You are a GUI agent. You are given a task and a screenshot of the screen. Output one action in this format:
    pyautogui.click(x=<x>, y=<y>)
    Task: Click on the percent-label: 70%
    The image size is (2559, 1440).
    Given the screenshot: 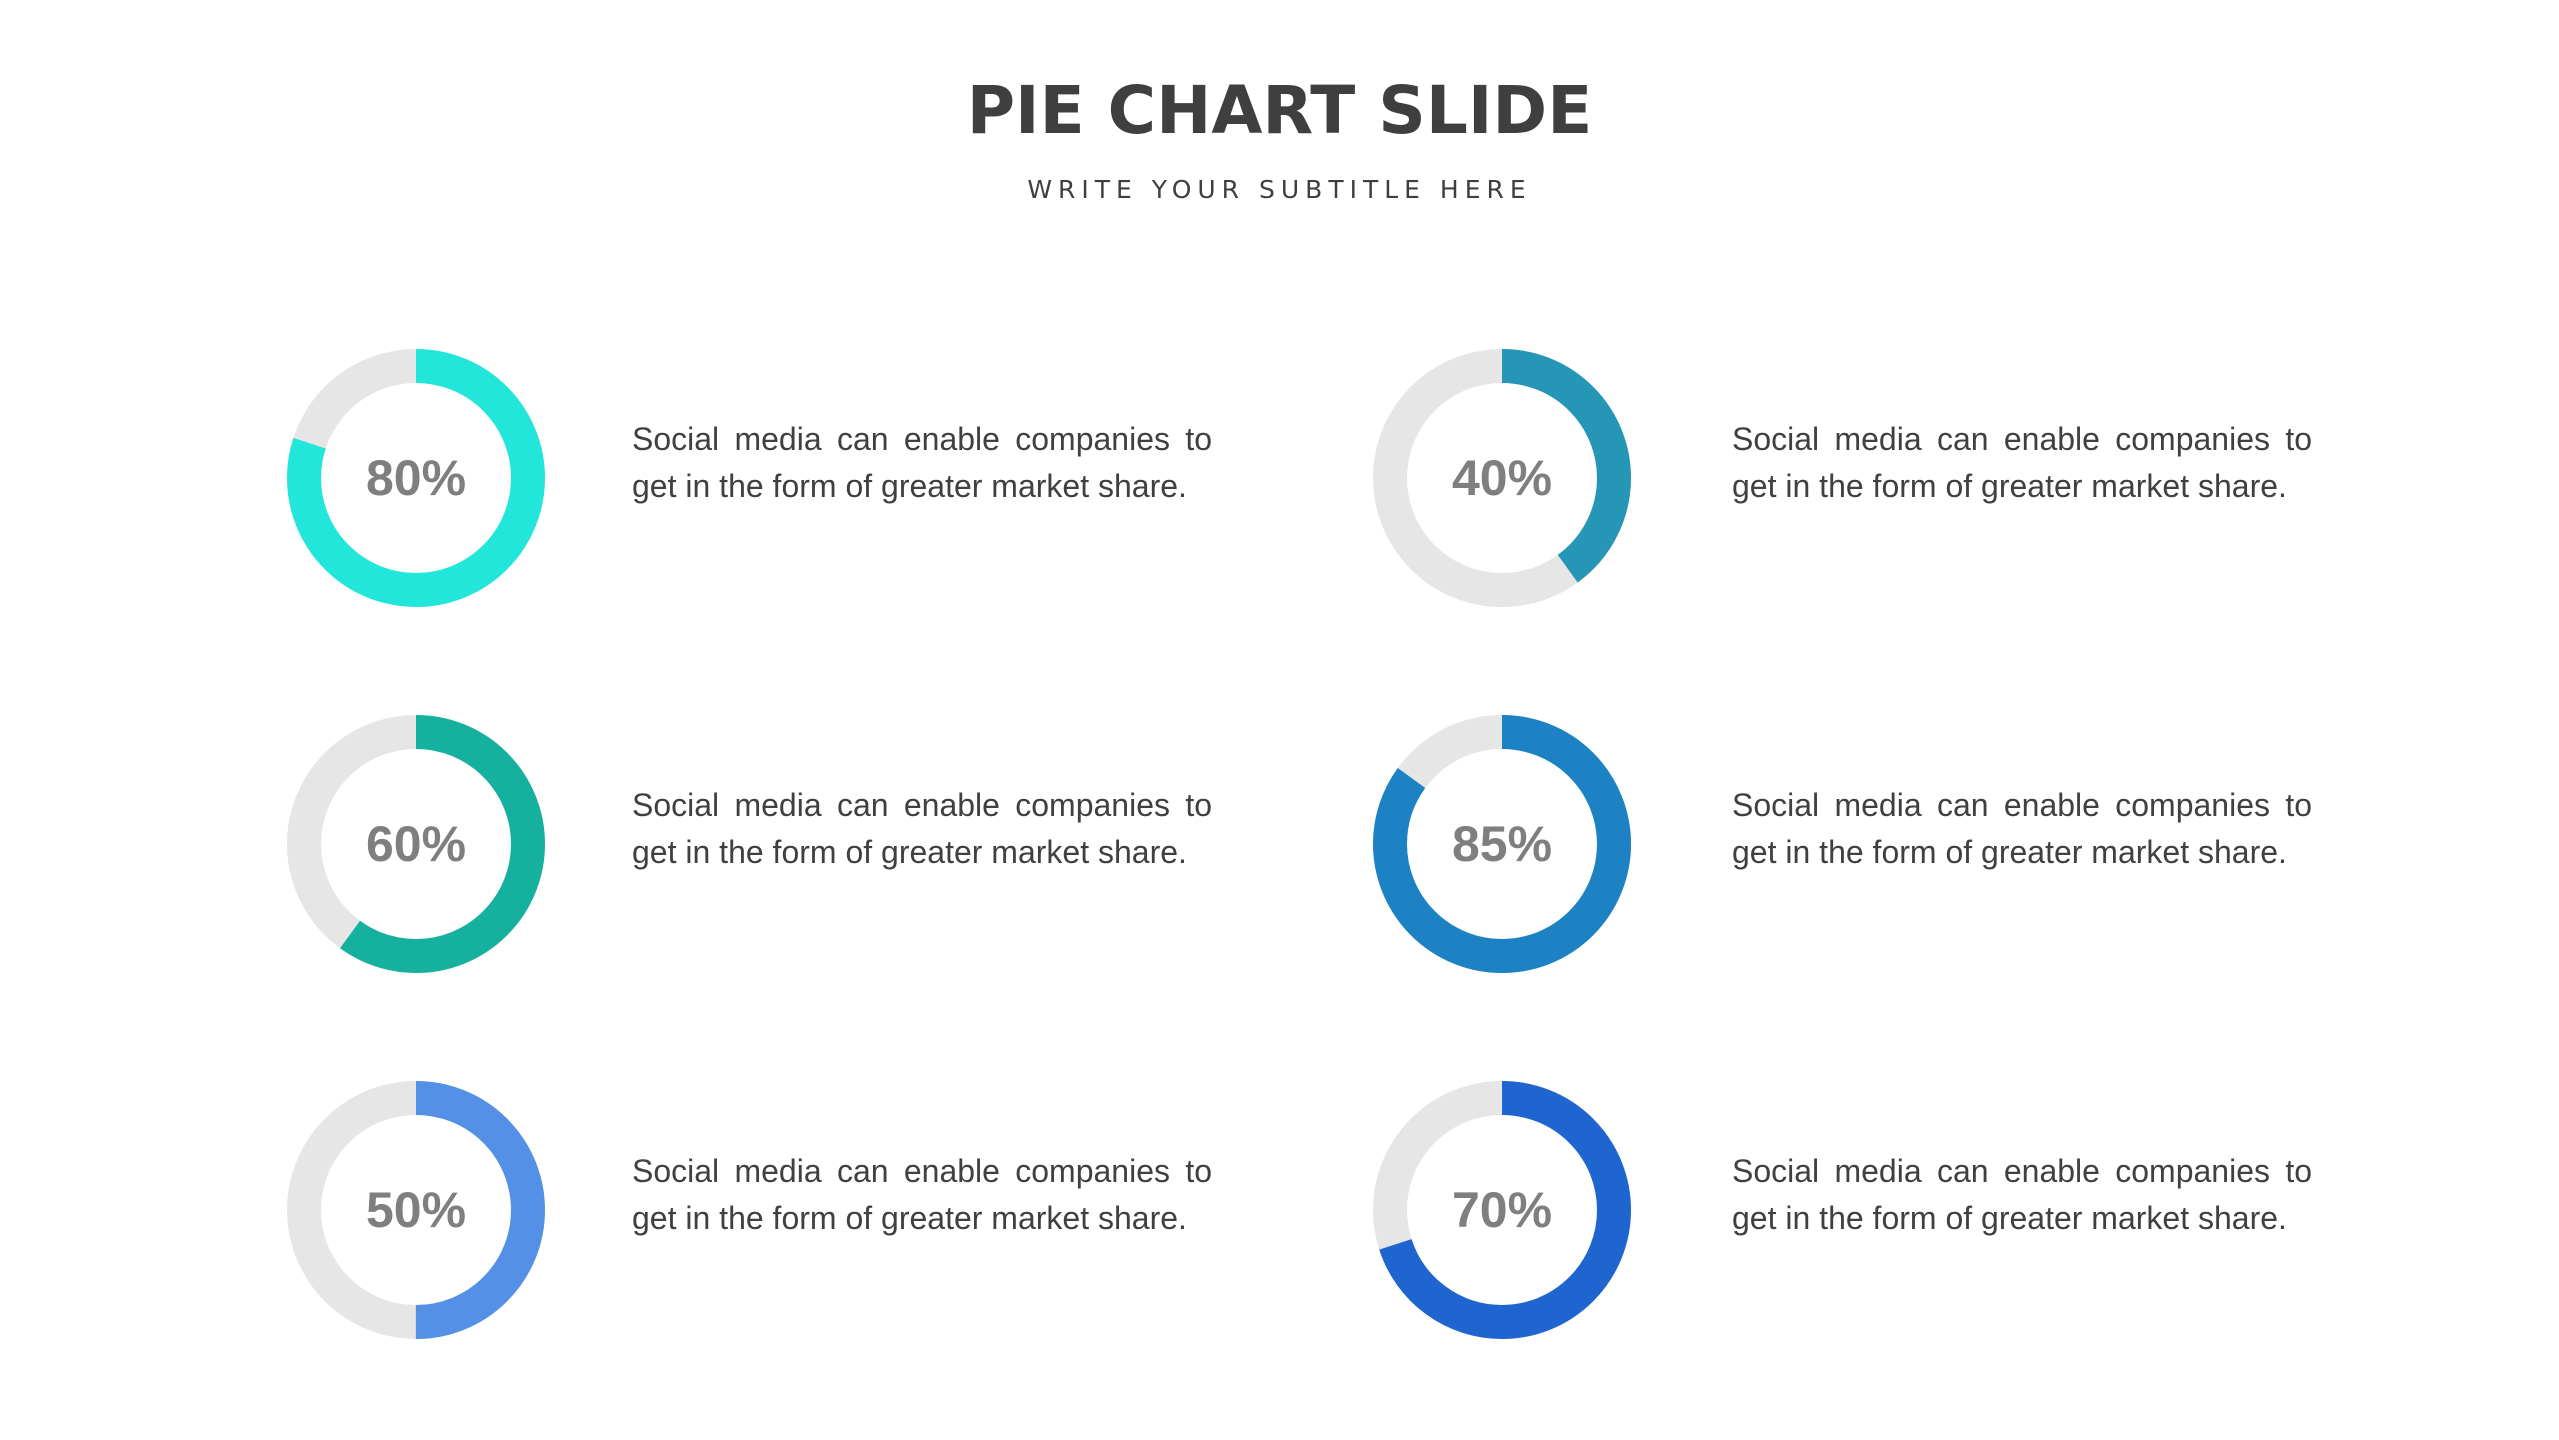 What is the action you would take?
    pyautogui.click(x=1502, y=1210)
    